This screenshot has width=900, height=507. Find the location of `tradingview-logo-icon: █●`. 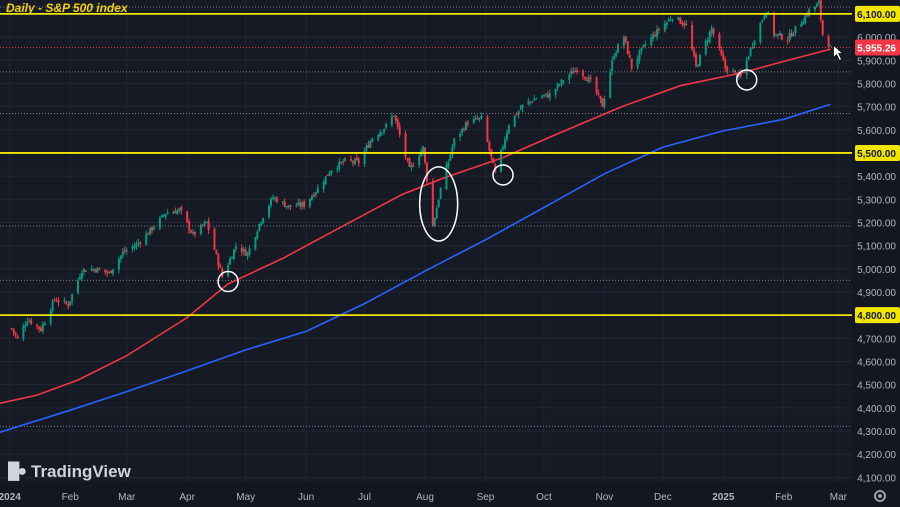

tradingview-logo-icon: █● is located at coordinates (17, 471).